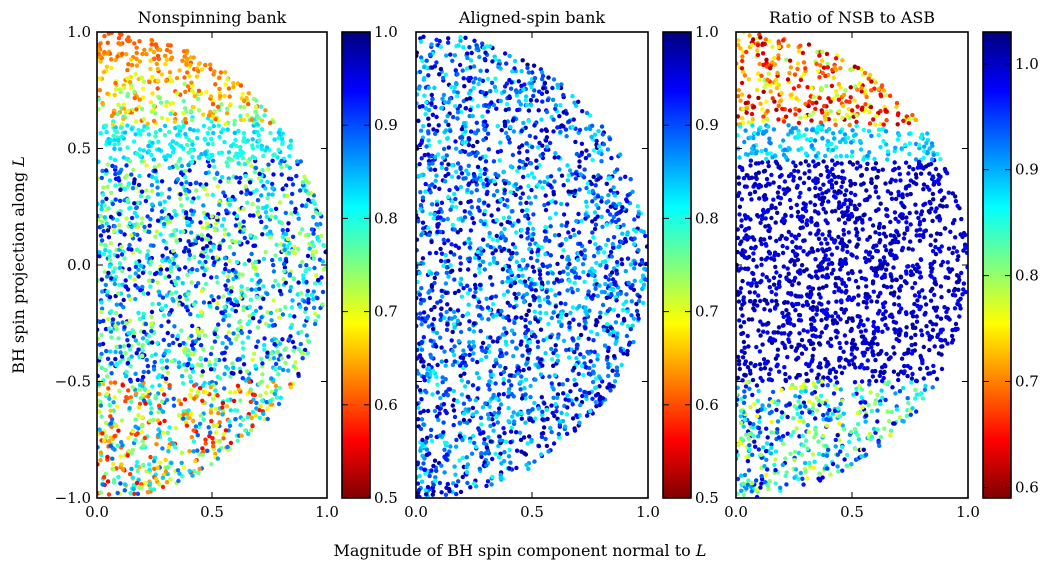  What do you see at coordinates (327, 512) in the screenshot?
I see `x-tick-label: 1.0` at bounding box center [327, 512].